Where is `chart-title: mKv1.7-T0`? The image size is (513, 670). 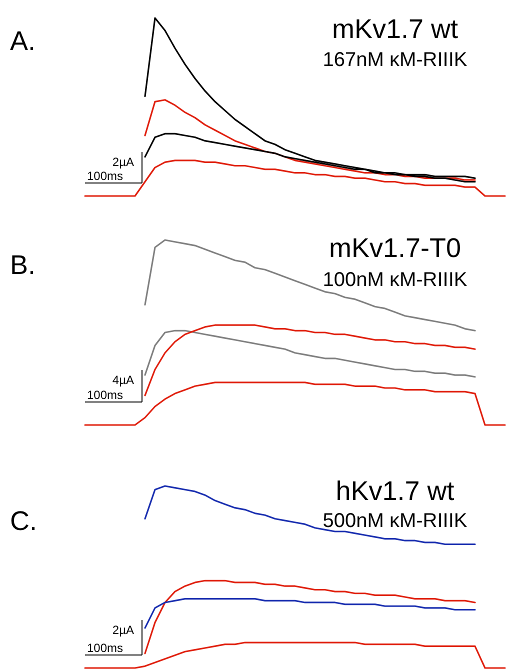 chart-title: mKv1.7-T0 is located at coordinates (395, 248).